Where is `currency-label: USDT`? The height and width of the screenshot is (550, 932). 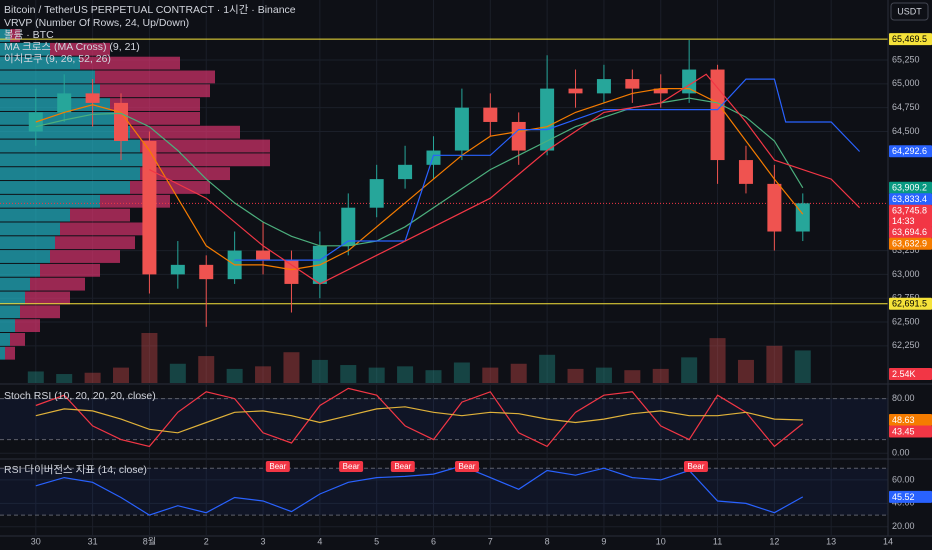 currency-label: USDT is located at coordinates (909, 11).